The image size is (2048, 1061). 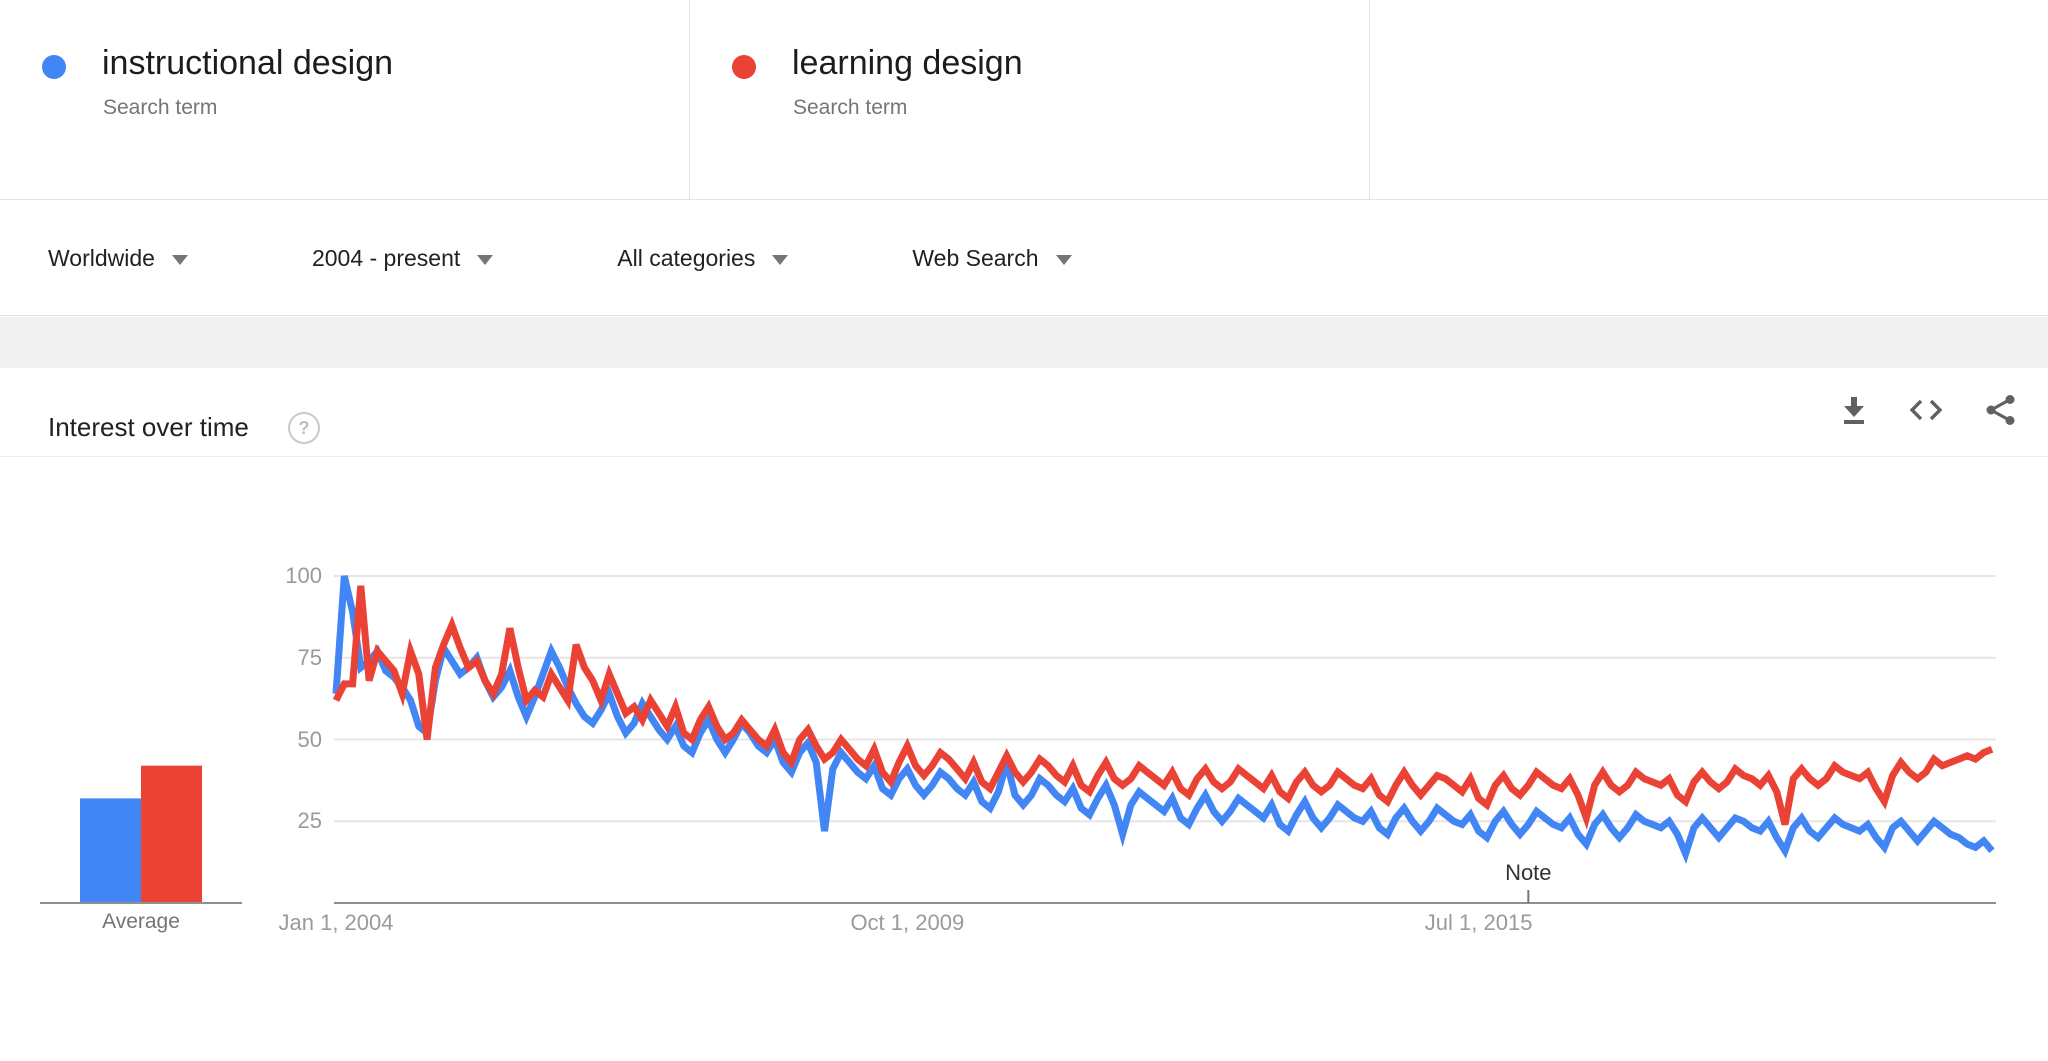 I want to click on search-term-card-2: learning design Search term, so click(x=1030, y=100).